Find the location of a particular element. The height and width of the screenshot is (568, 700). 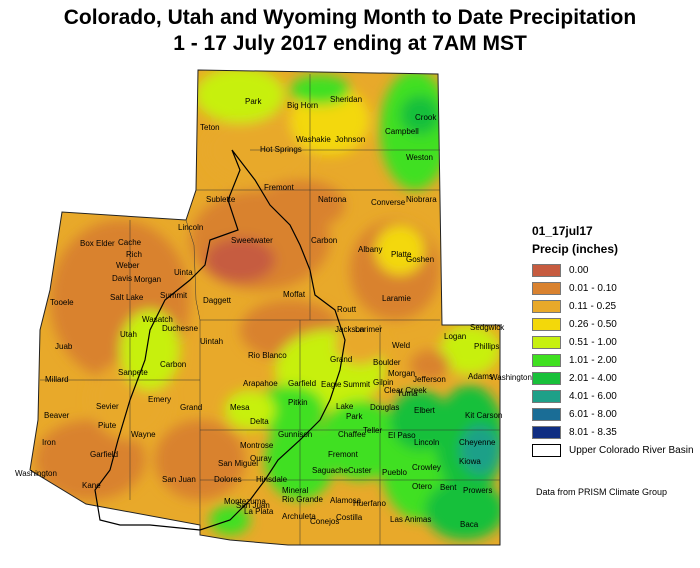

county-label: Converse is located at coordinates (388, 202).